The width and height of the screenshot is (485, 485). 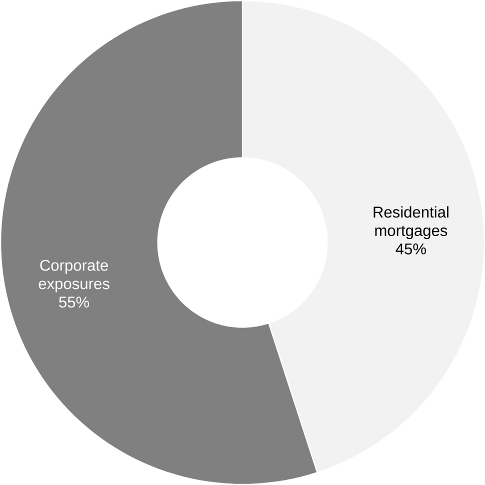 I want to click on slice-label: Corporate exposures, so click(x=74, y=276).